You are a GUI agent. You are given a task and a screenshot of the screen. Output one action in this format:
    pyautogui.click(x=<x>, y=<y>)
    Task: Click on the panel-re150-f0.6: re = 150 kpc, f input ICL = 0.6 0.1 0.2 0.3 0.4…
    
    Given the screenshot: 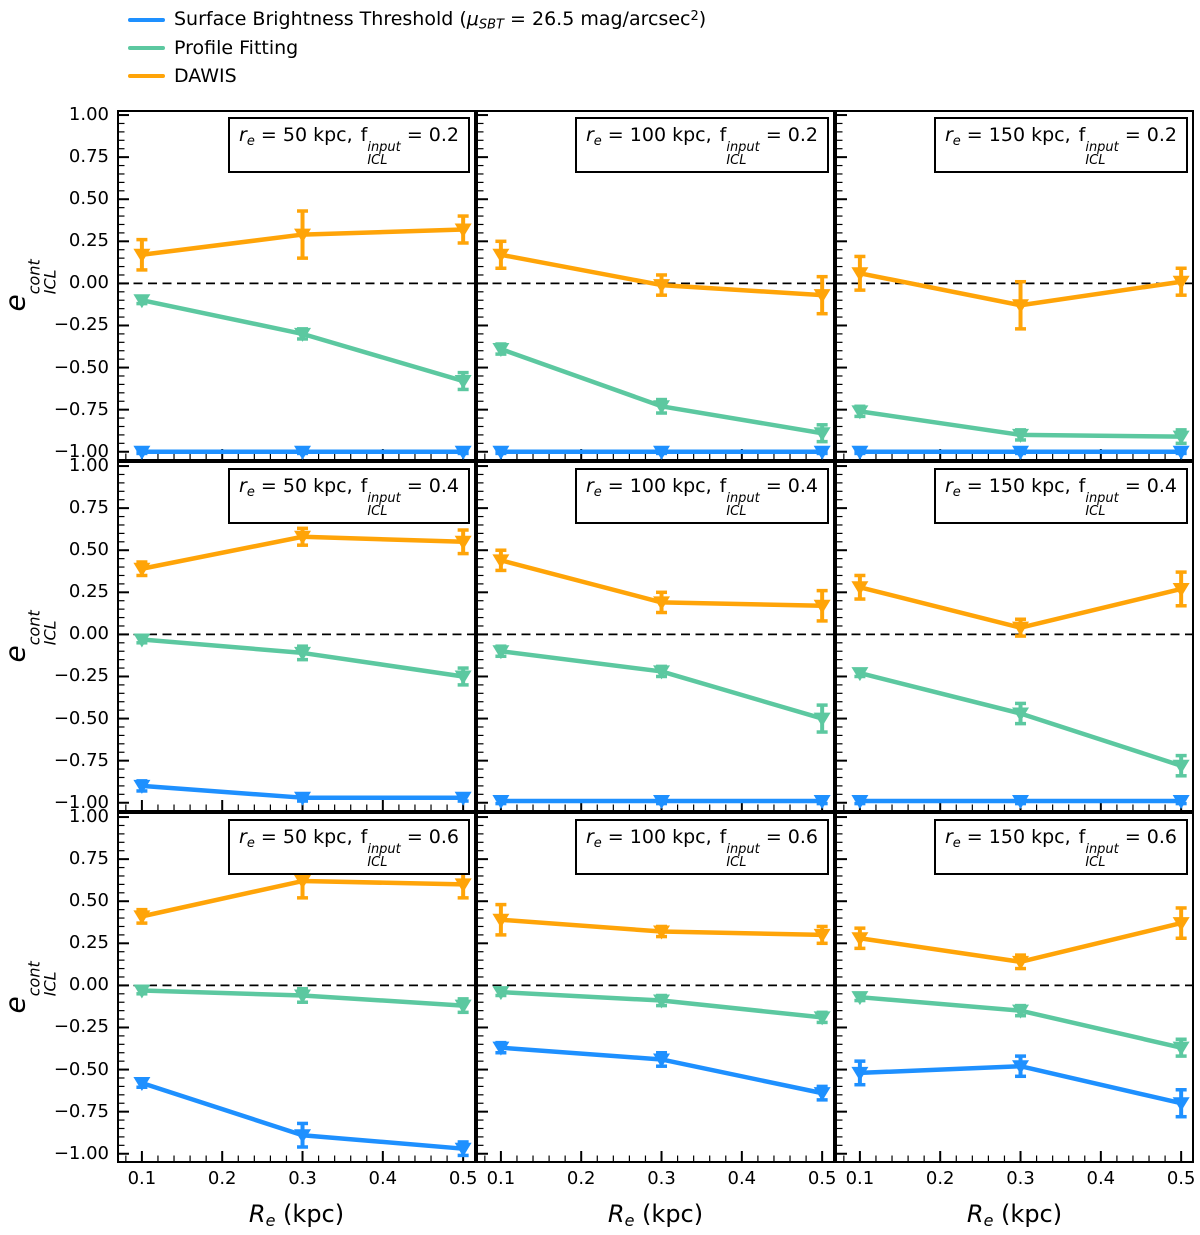 What is the action you would take?
    pyautogui.click(x=1015, y=1021)
    